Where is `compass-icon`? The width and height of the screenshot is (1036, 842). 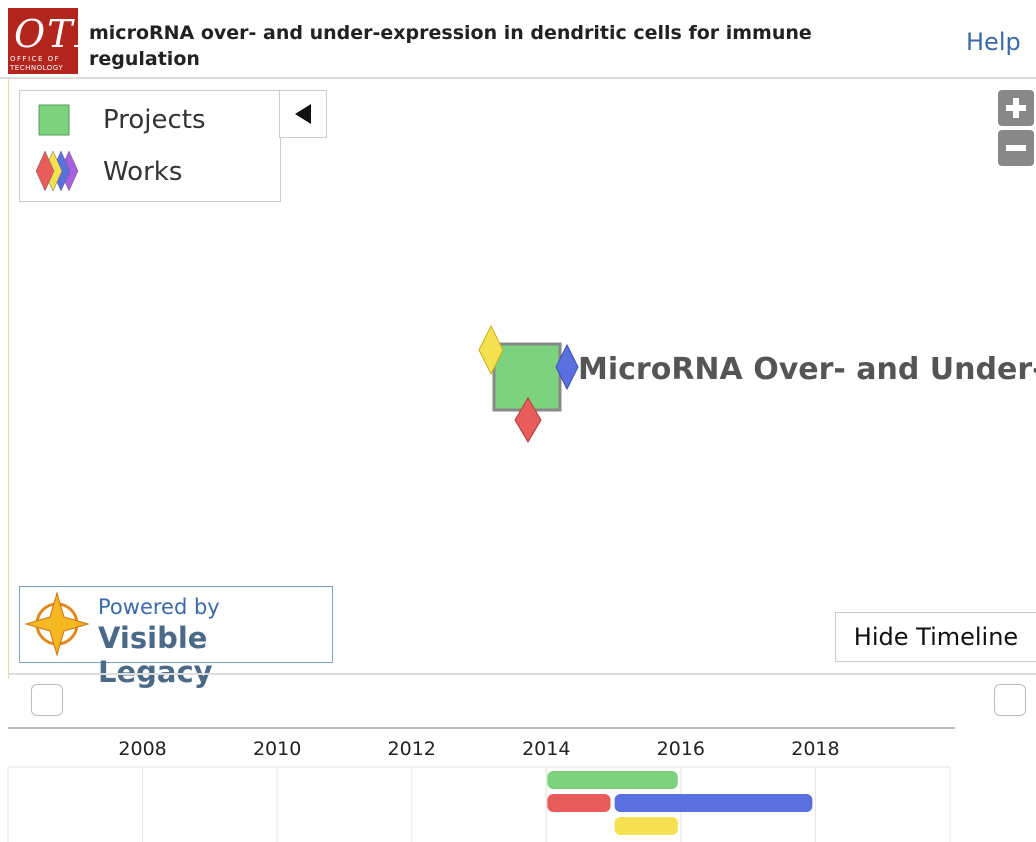 compass-icon is located at coordinates (57, 624).